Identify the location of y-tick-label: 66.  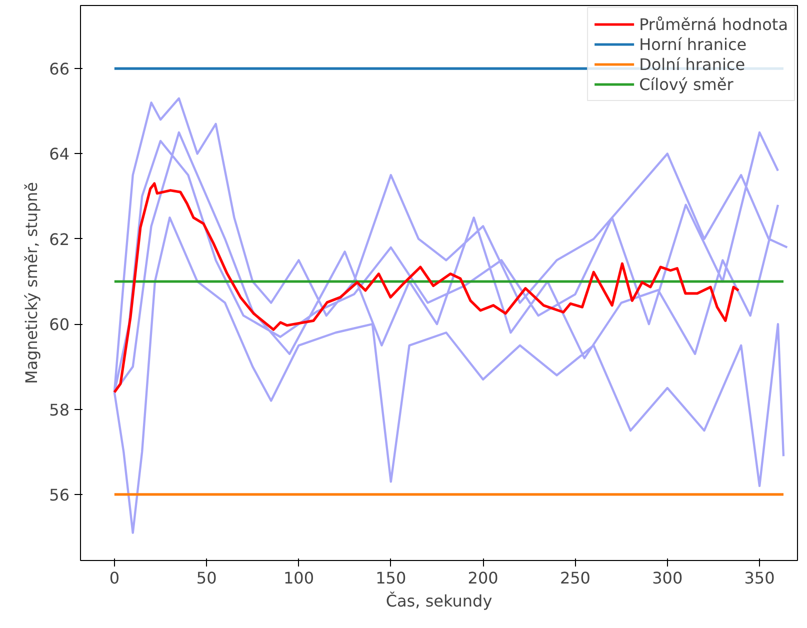
(59, 69).